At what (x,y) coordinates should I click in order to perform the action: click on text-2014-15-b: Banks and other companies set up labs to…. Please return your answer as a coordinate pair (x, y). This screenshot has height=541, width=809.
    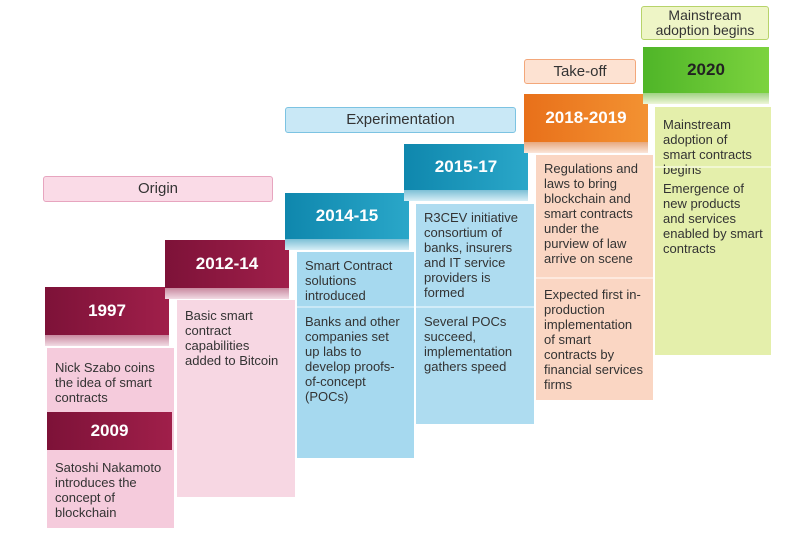
    Looking at the image, I should click on (352, 359).